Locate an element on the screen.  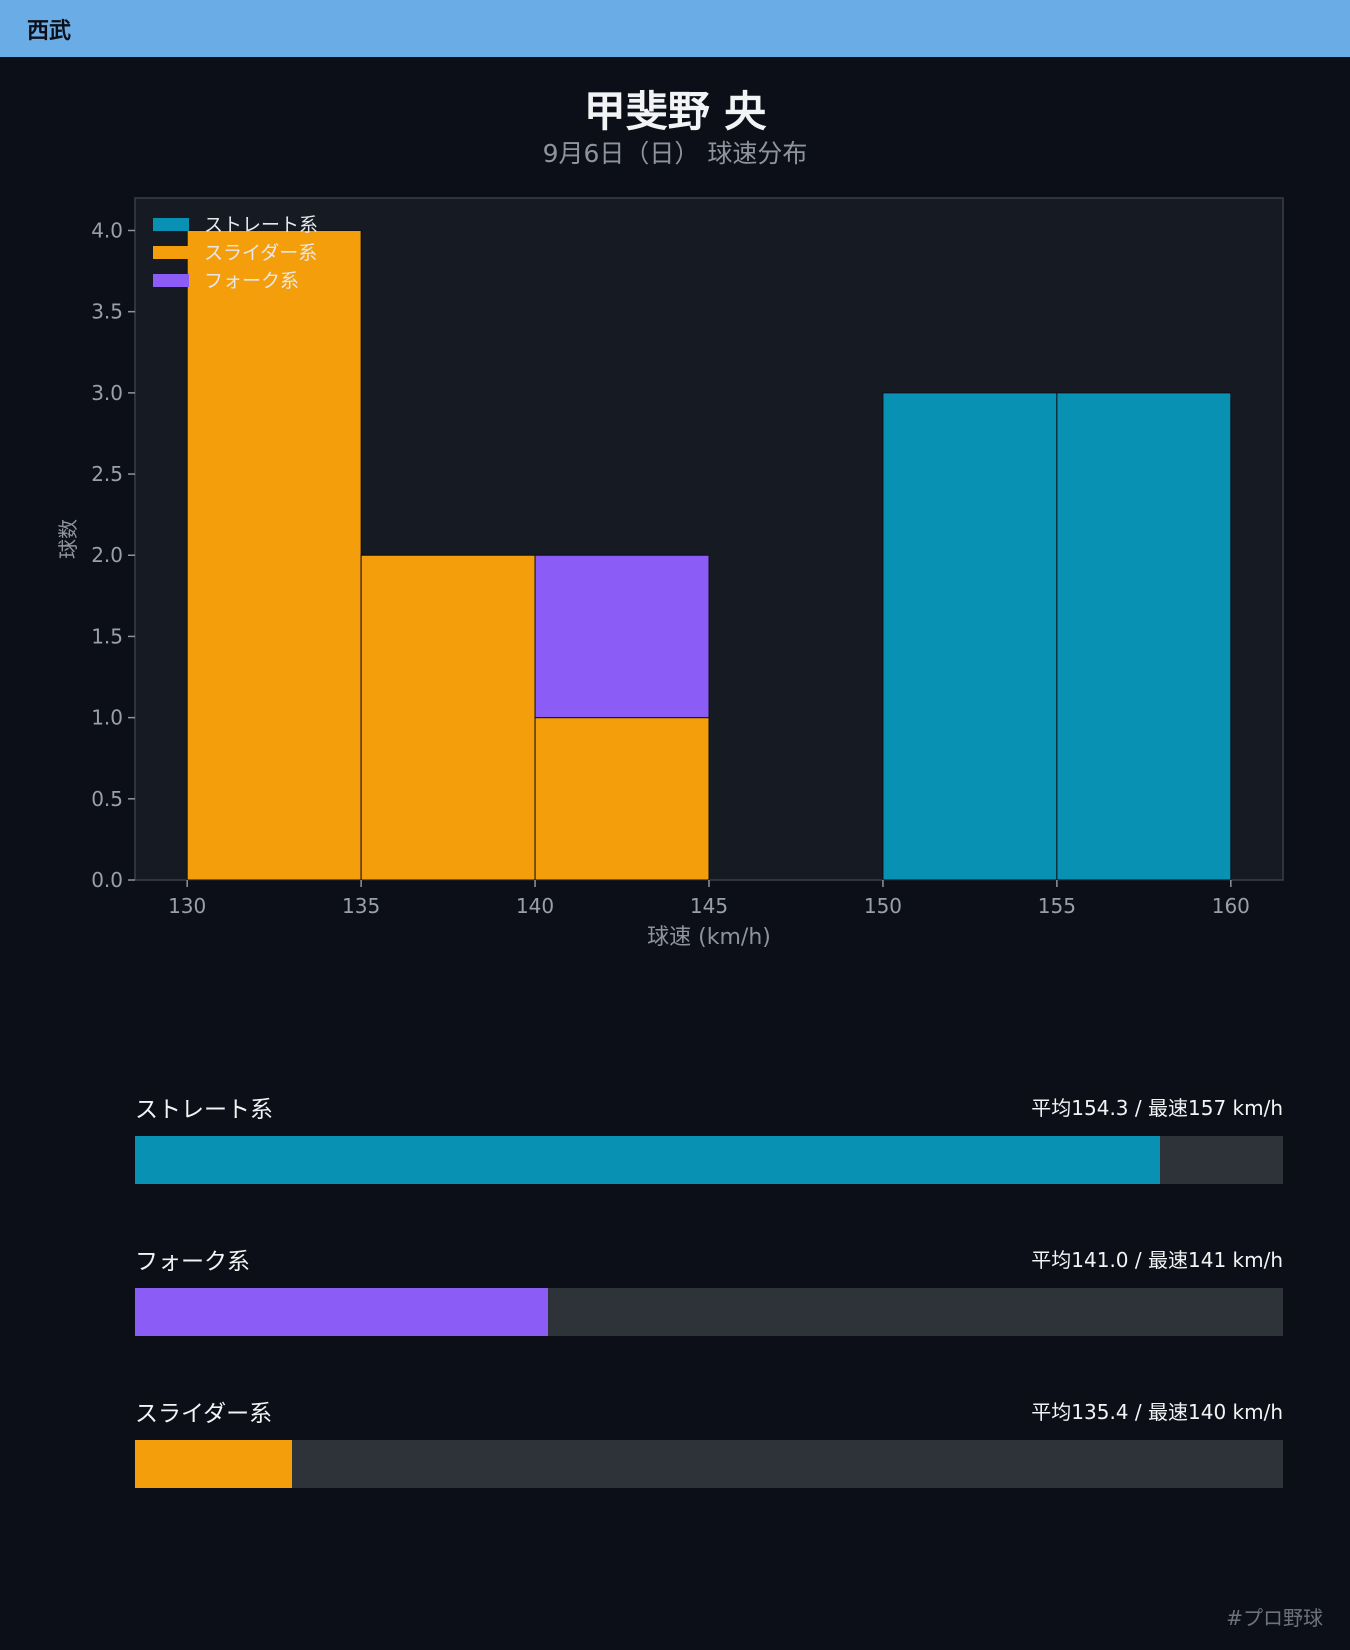
y-tick-label: 2.5 is located at coordinates (107, 474).